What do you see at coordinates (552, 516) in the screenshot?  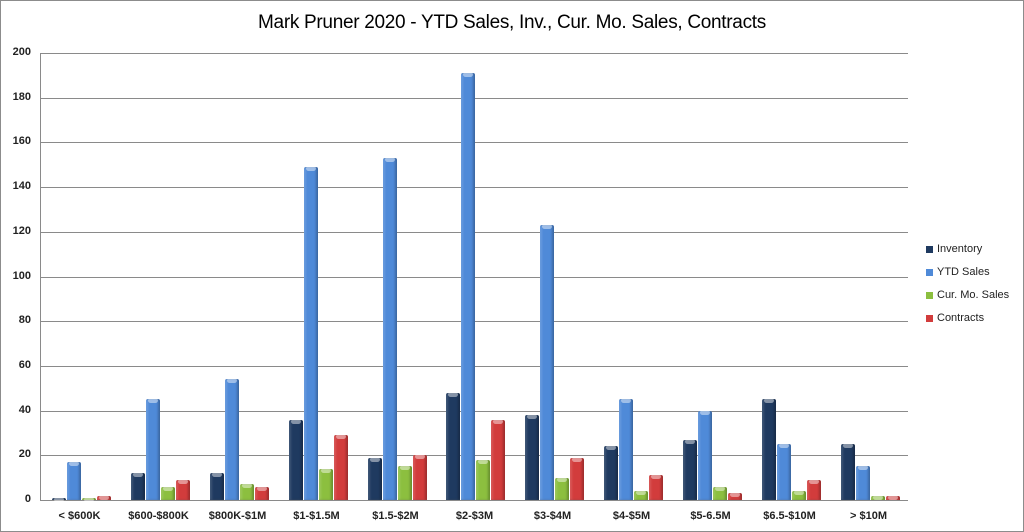 I see `x-tick-label: $3-$4M` at bounding box center [552, 516].